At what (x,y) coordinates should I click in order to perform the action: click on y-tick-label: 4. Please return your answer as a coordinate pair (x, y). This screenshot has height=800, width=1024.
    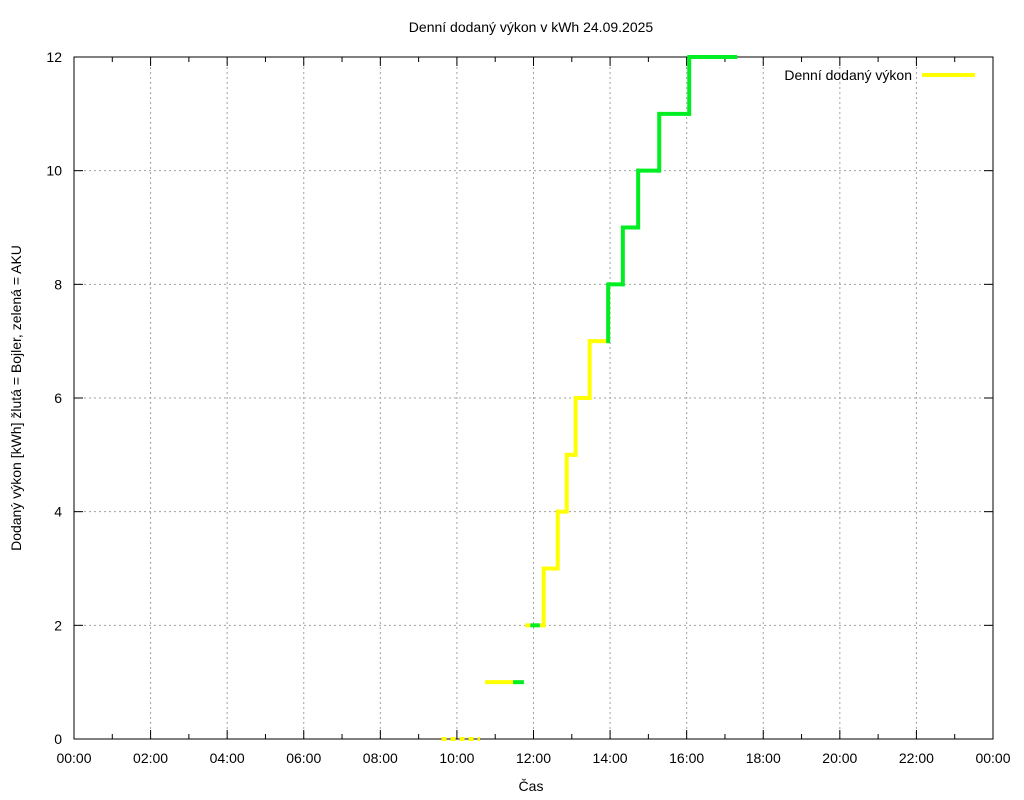
    Looking at the image, I should click on (58, 512).